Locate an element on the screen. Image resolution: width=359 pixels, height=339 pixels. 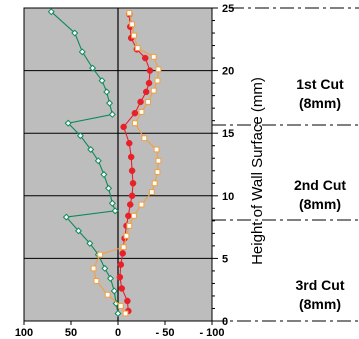
x-tick-label: 50 is located at coordinates (71, 333).